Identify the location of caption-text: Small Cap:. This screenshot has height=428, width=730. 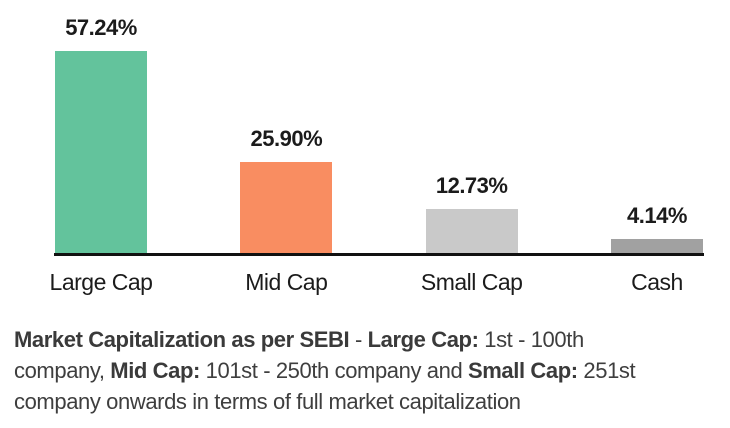
(523, 370).